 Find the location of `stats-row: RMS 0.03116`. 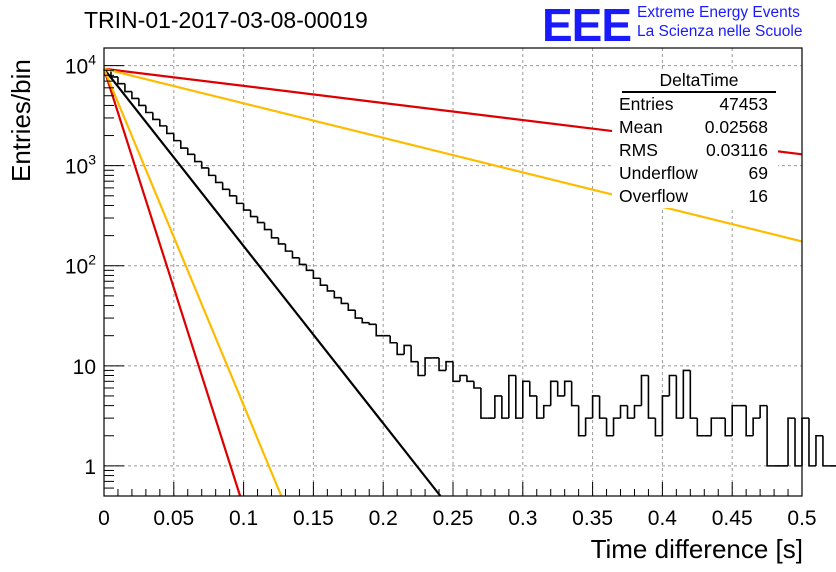

stats-row: RMS 0.03116 is located at coordinates (695, 150).